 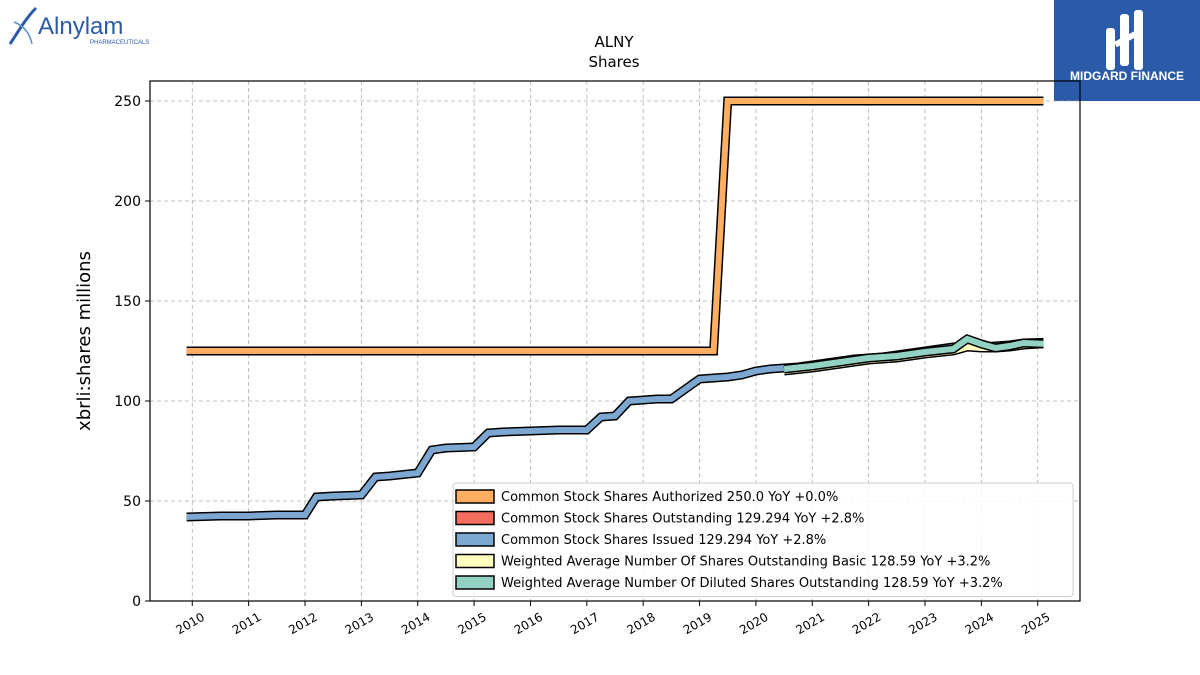 I want to click on x-tick-label: 2016, so click(x=528, y=623).